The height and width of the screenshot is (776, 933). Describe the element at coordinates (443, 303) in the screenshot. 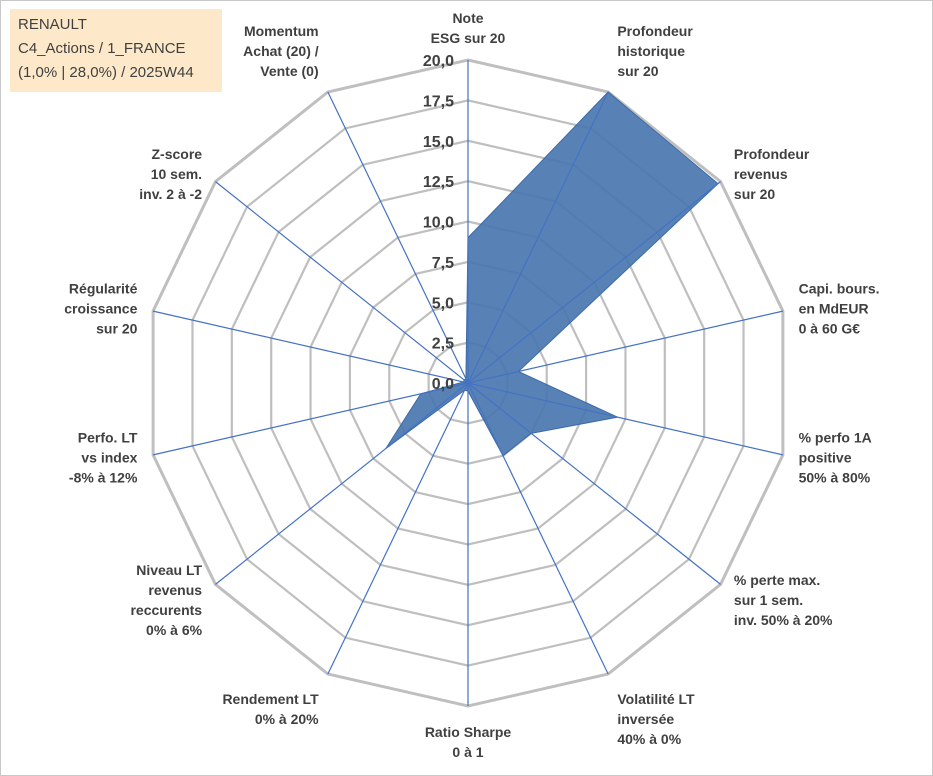

I see `r-tick-label: 5,0` at that location.